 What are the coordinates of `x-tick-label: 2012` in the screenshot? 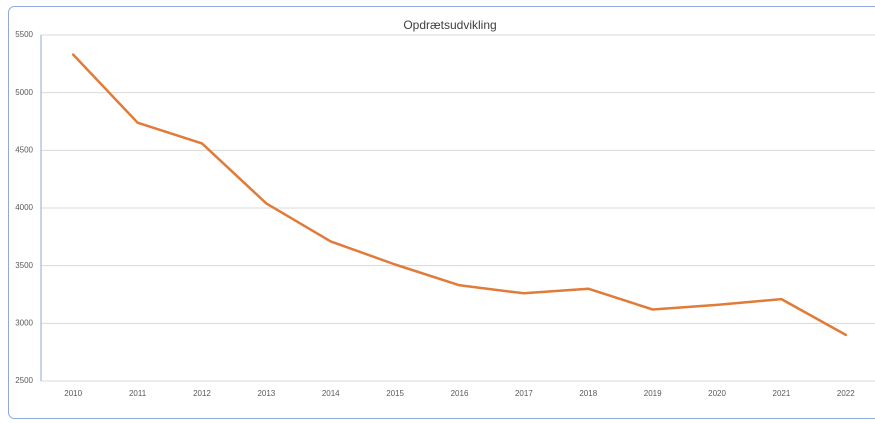 It's located at (202, 393).